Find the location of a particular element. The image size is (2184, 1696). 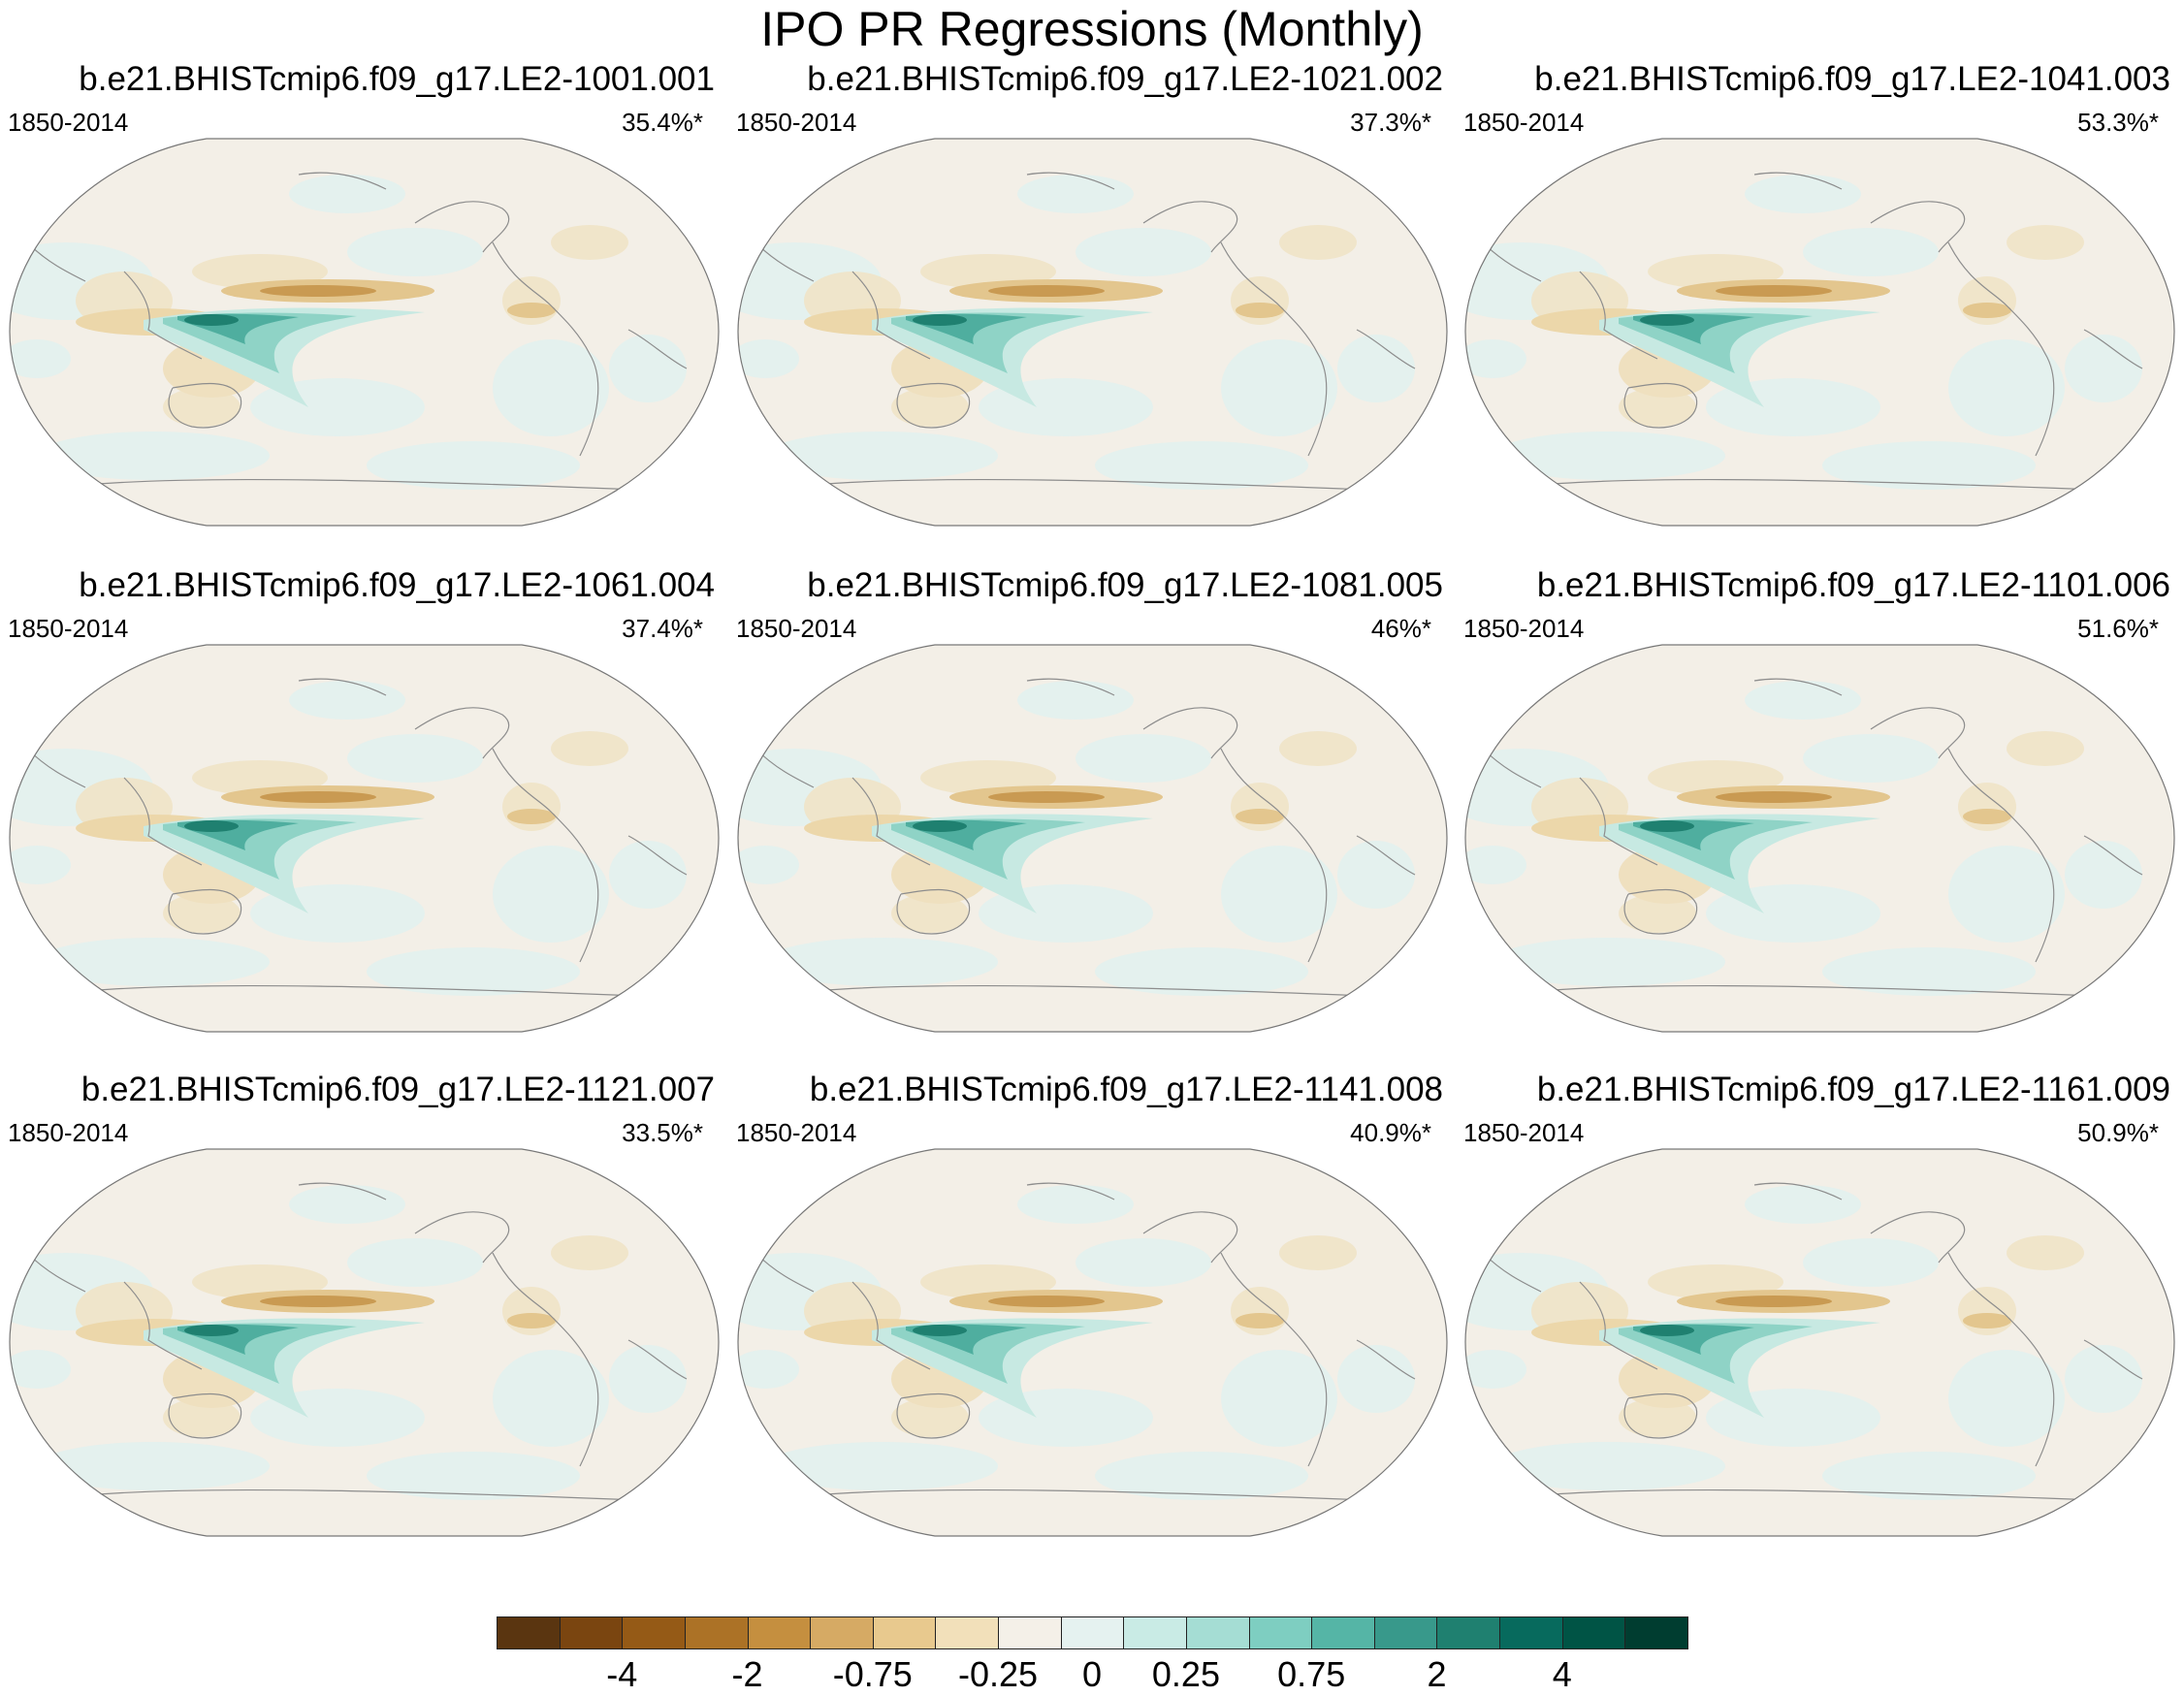

figure-title: IPO PR Regressions (Monthly) is located at coordinates (1092, 29).